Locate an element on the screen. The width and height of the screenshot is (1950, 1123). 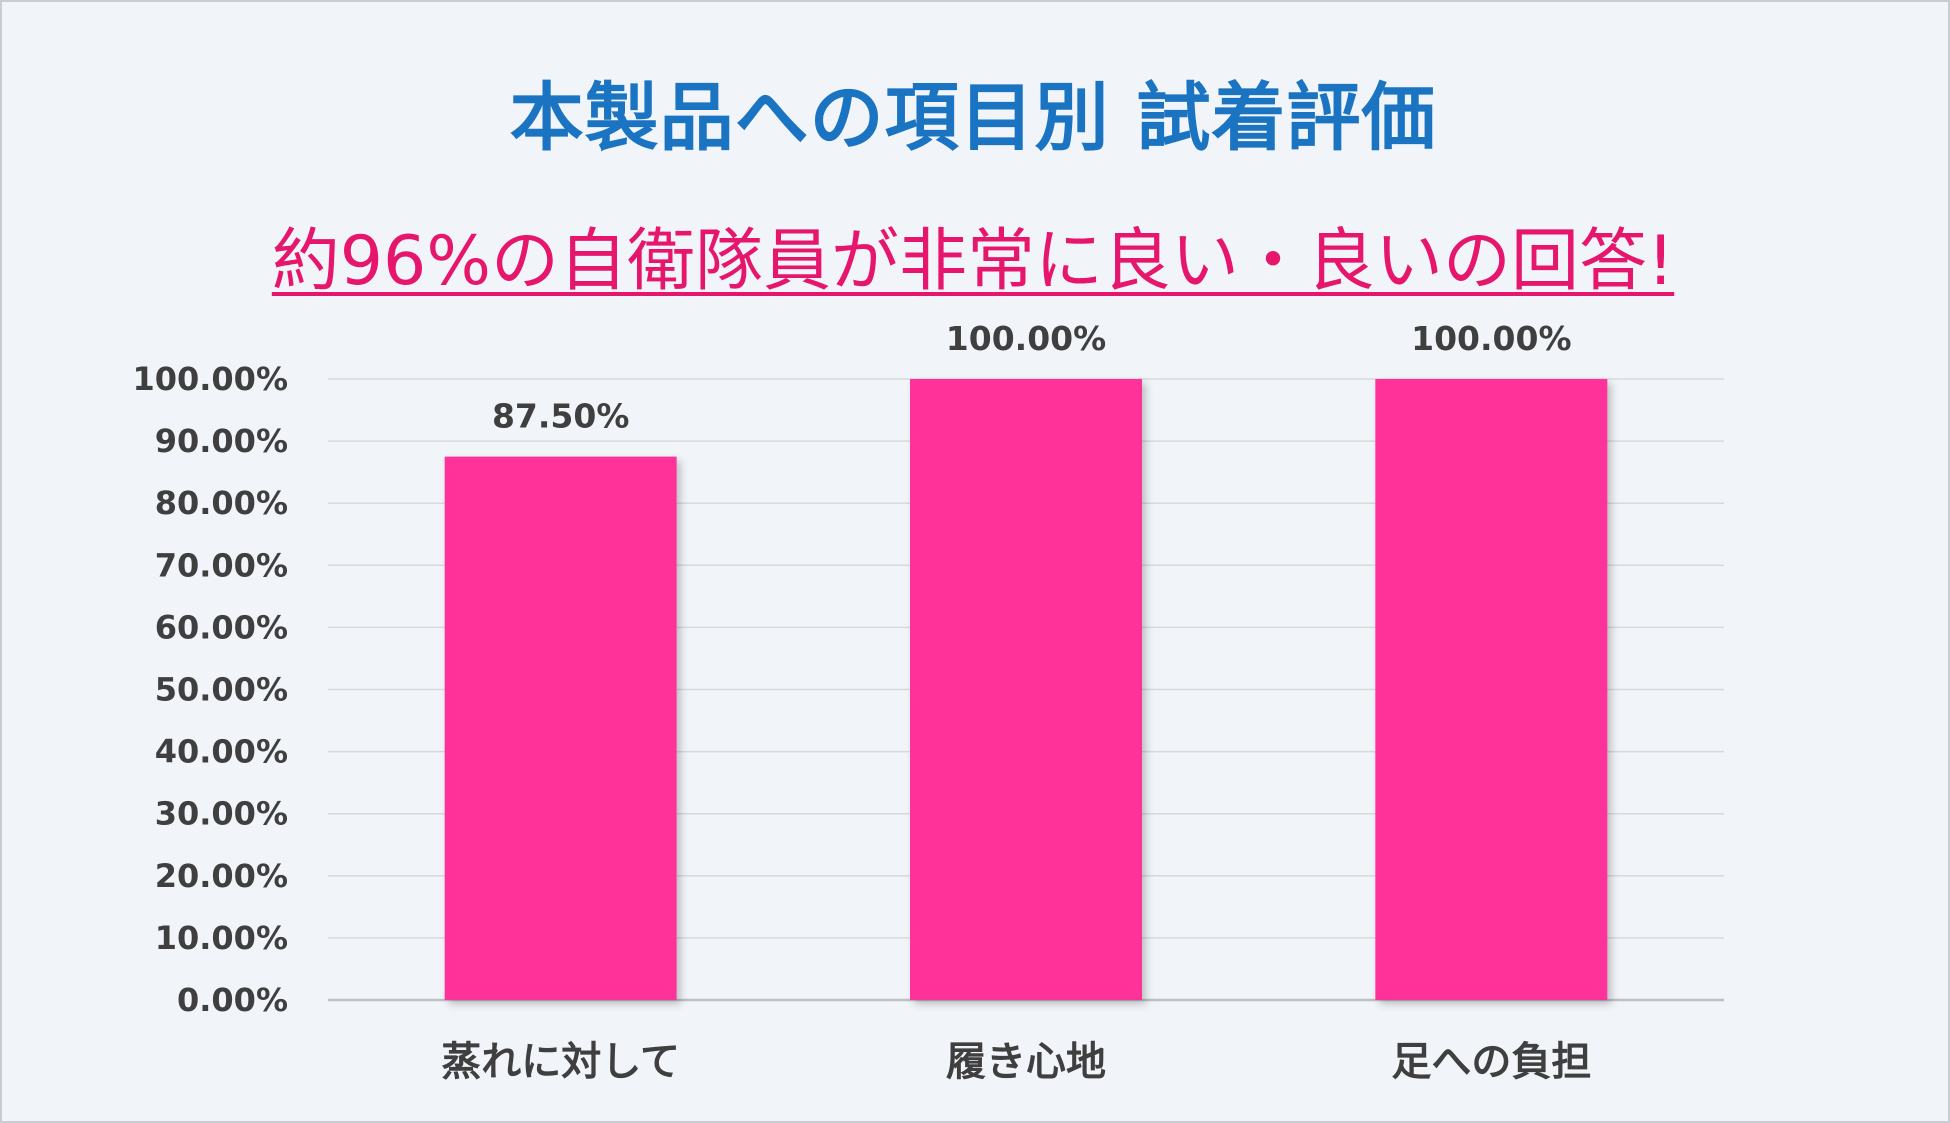
y-tick-label: 70.00% is located at coordinates (221, 565).